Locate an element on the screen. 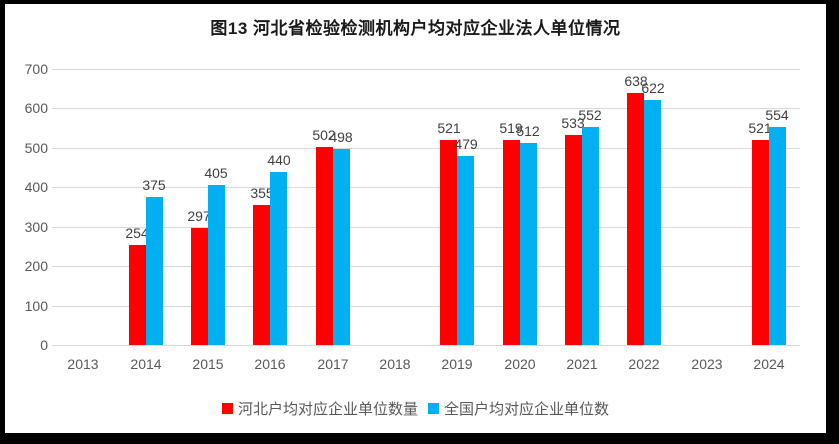  bar-hebei-2017 is located at coordinates (324, 246).